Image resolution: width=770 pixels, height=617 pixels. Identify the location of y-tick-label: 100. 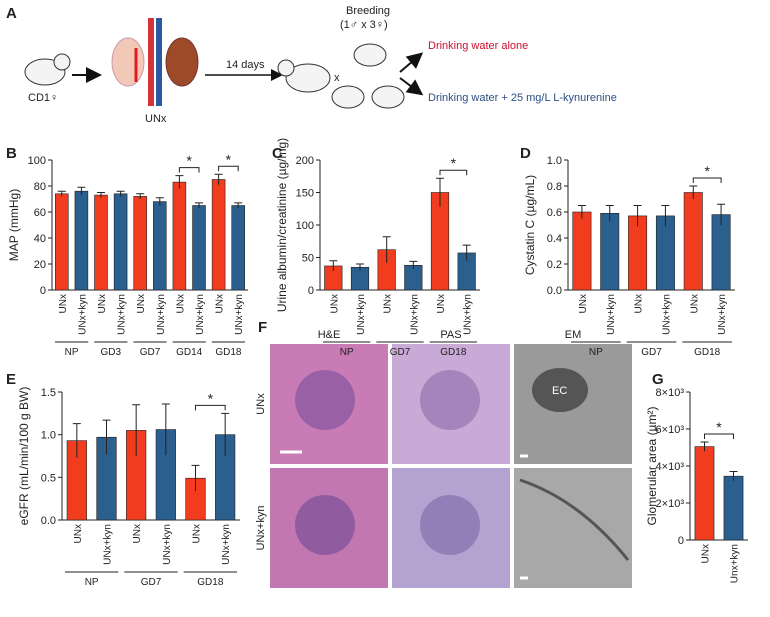
(305, 226).